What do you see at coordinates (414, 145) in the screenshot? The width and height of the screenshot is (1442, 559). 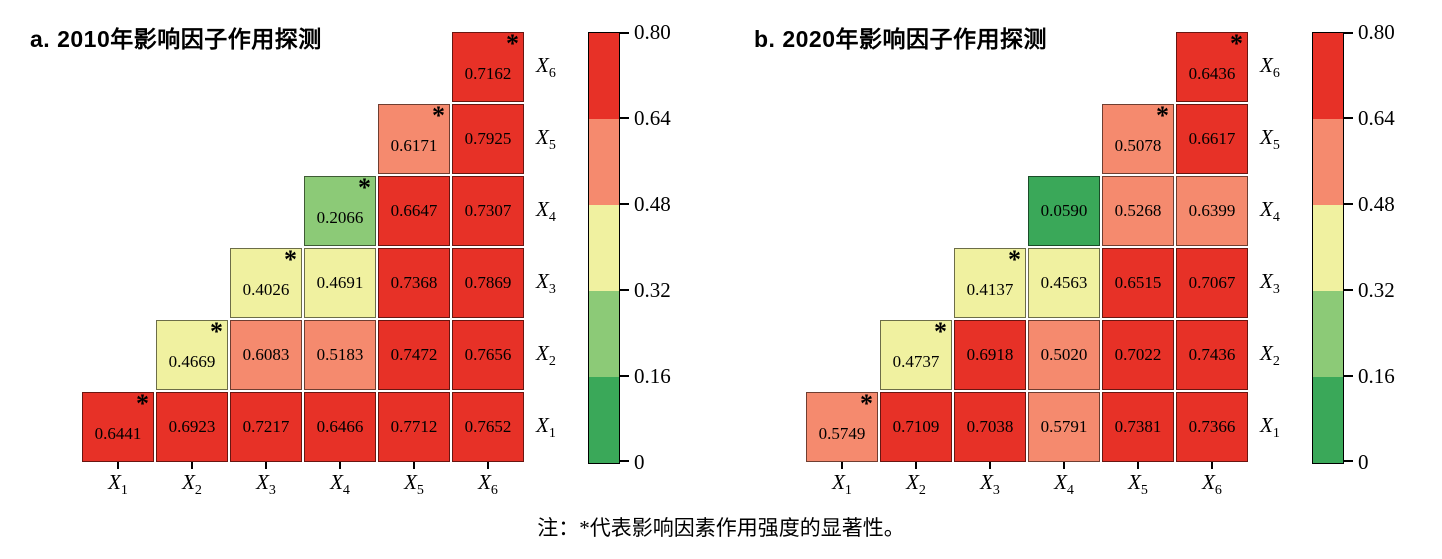 I see `cell-value: 0.6171` at bounding box center [414, 145].